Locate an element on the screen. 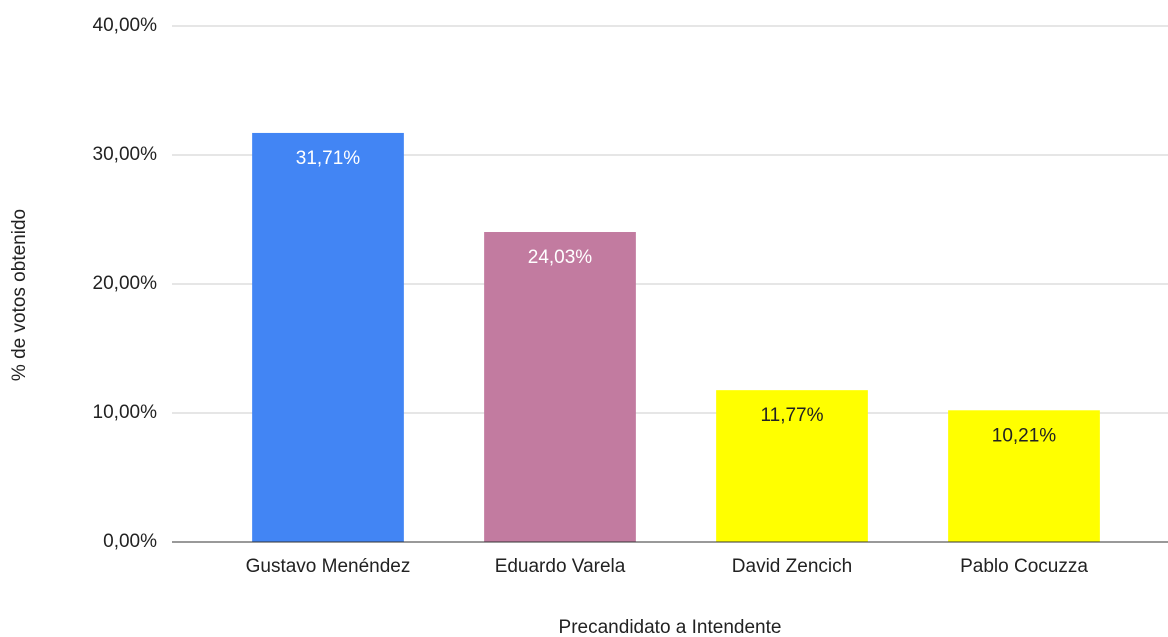  y-axis-label: % de votos obtenido is located at coordinates (19, 295).